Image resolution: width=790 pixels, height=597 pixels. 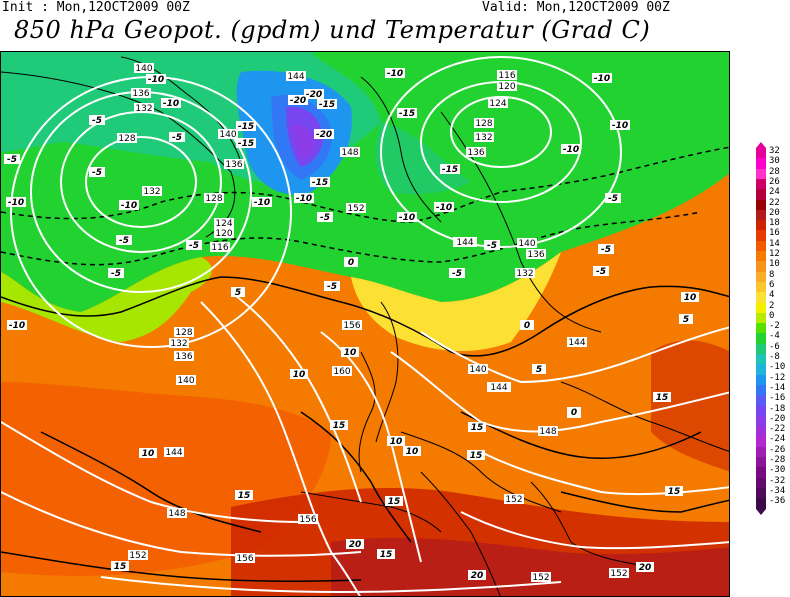 What do you see at coordinates (576, 7) in the screenshot?
I see `valid-time-label: Valid: Mon,12OCT2009 00Z` at bounding box center [576, 7].